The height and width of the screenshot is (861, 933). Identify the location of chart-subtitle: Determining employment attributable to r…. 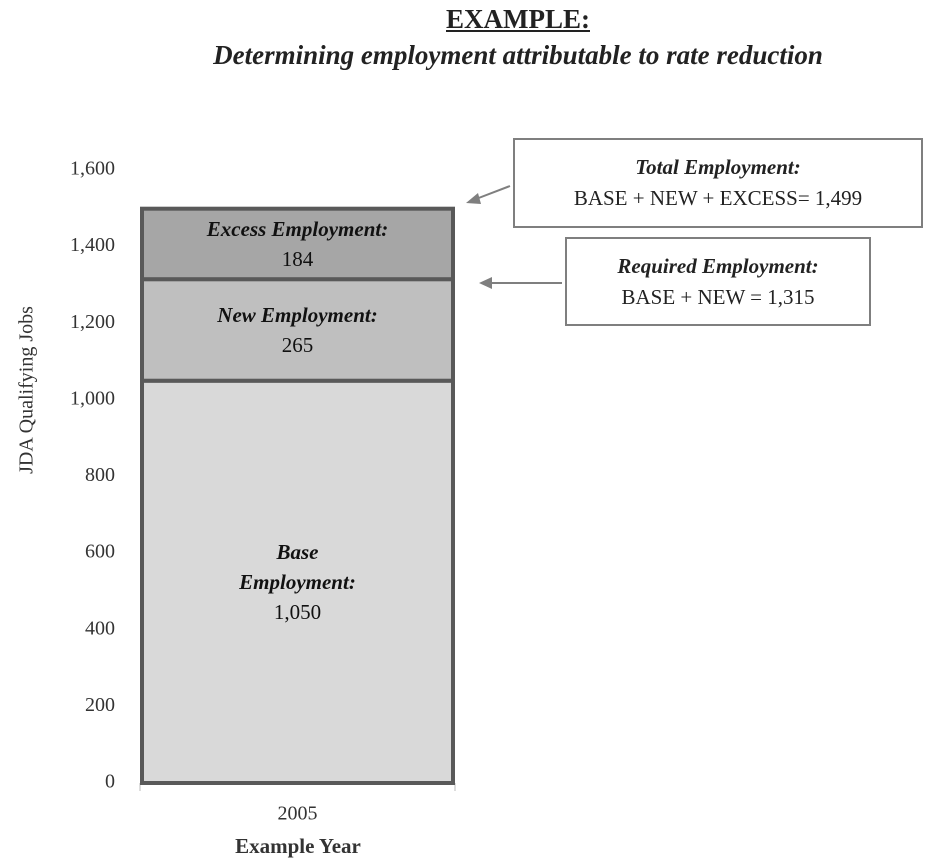
(518, 55).